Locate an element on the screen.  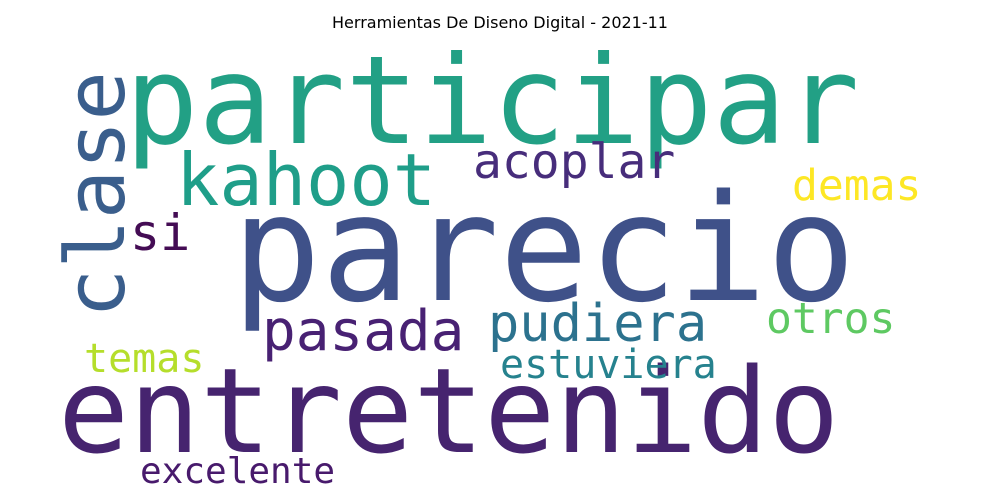
word-otros: otros is located at coordinates (830, 319).